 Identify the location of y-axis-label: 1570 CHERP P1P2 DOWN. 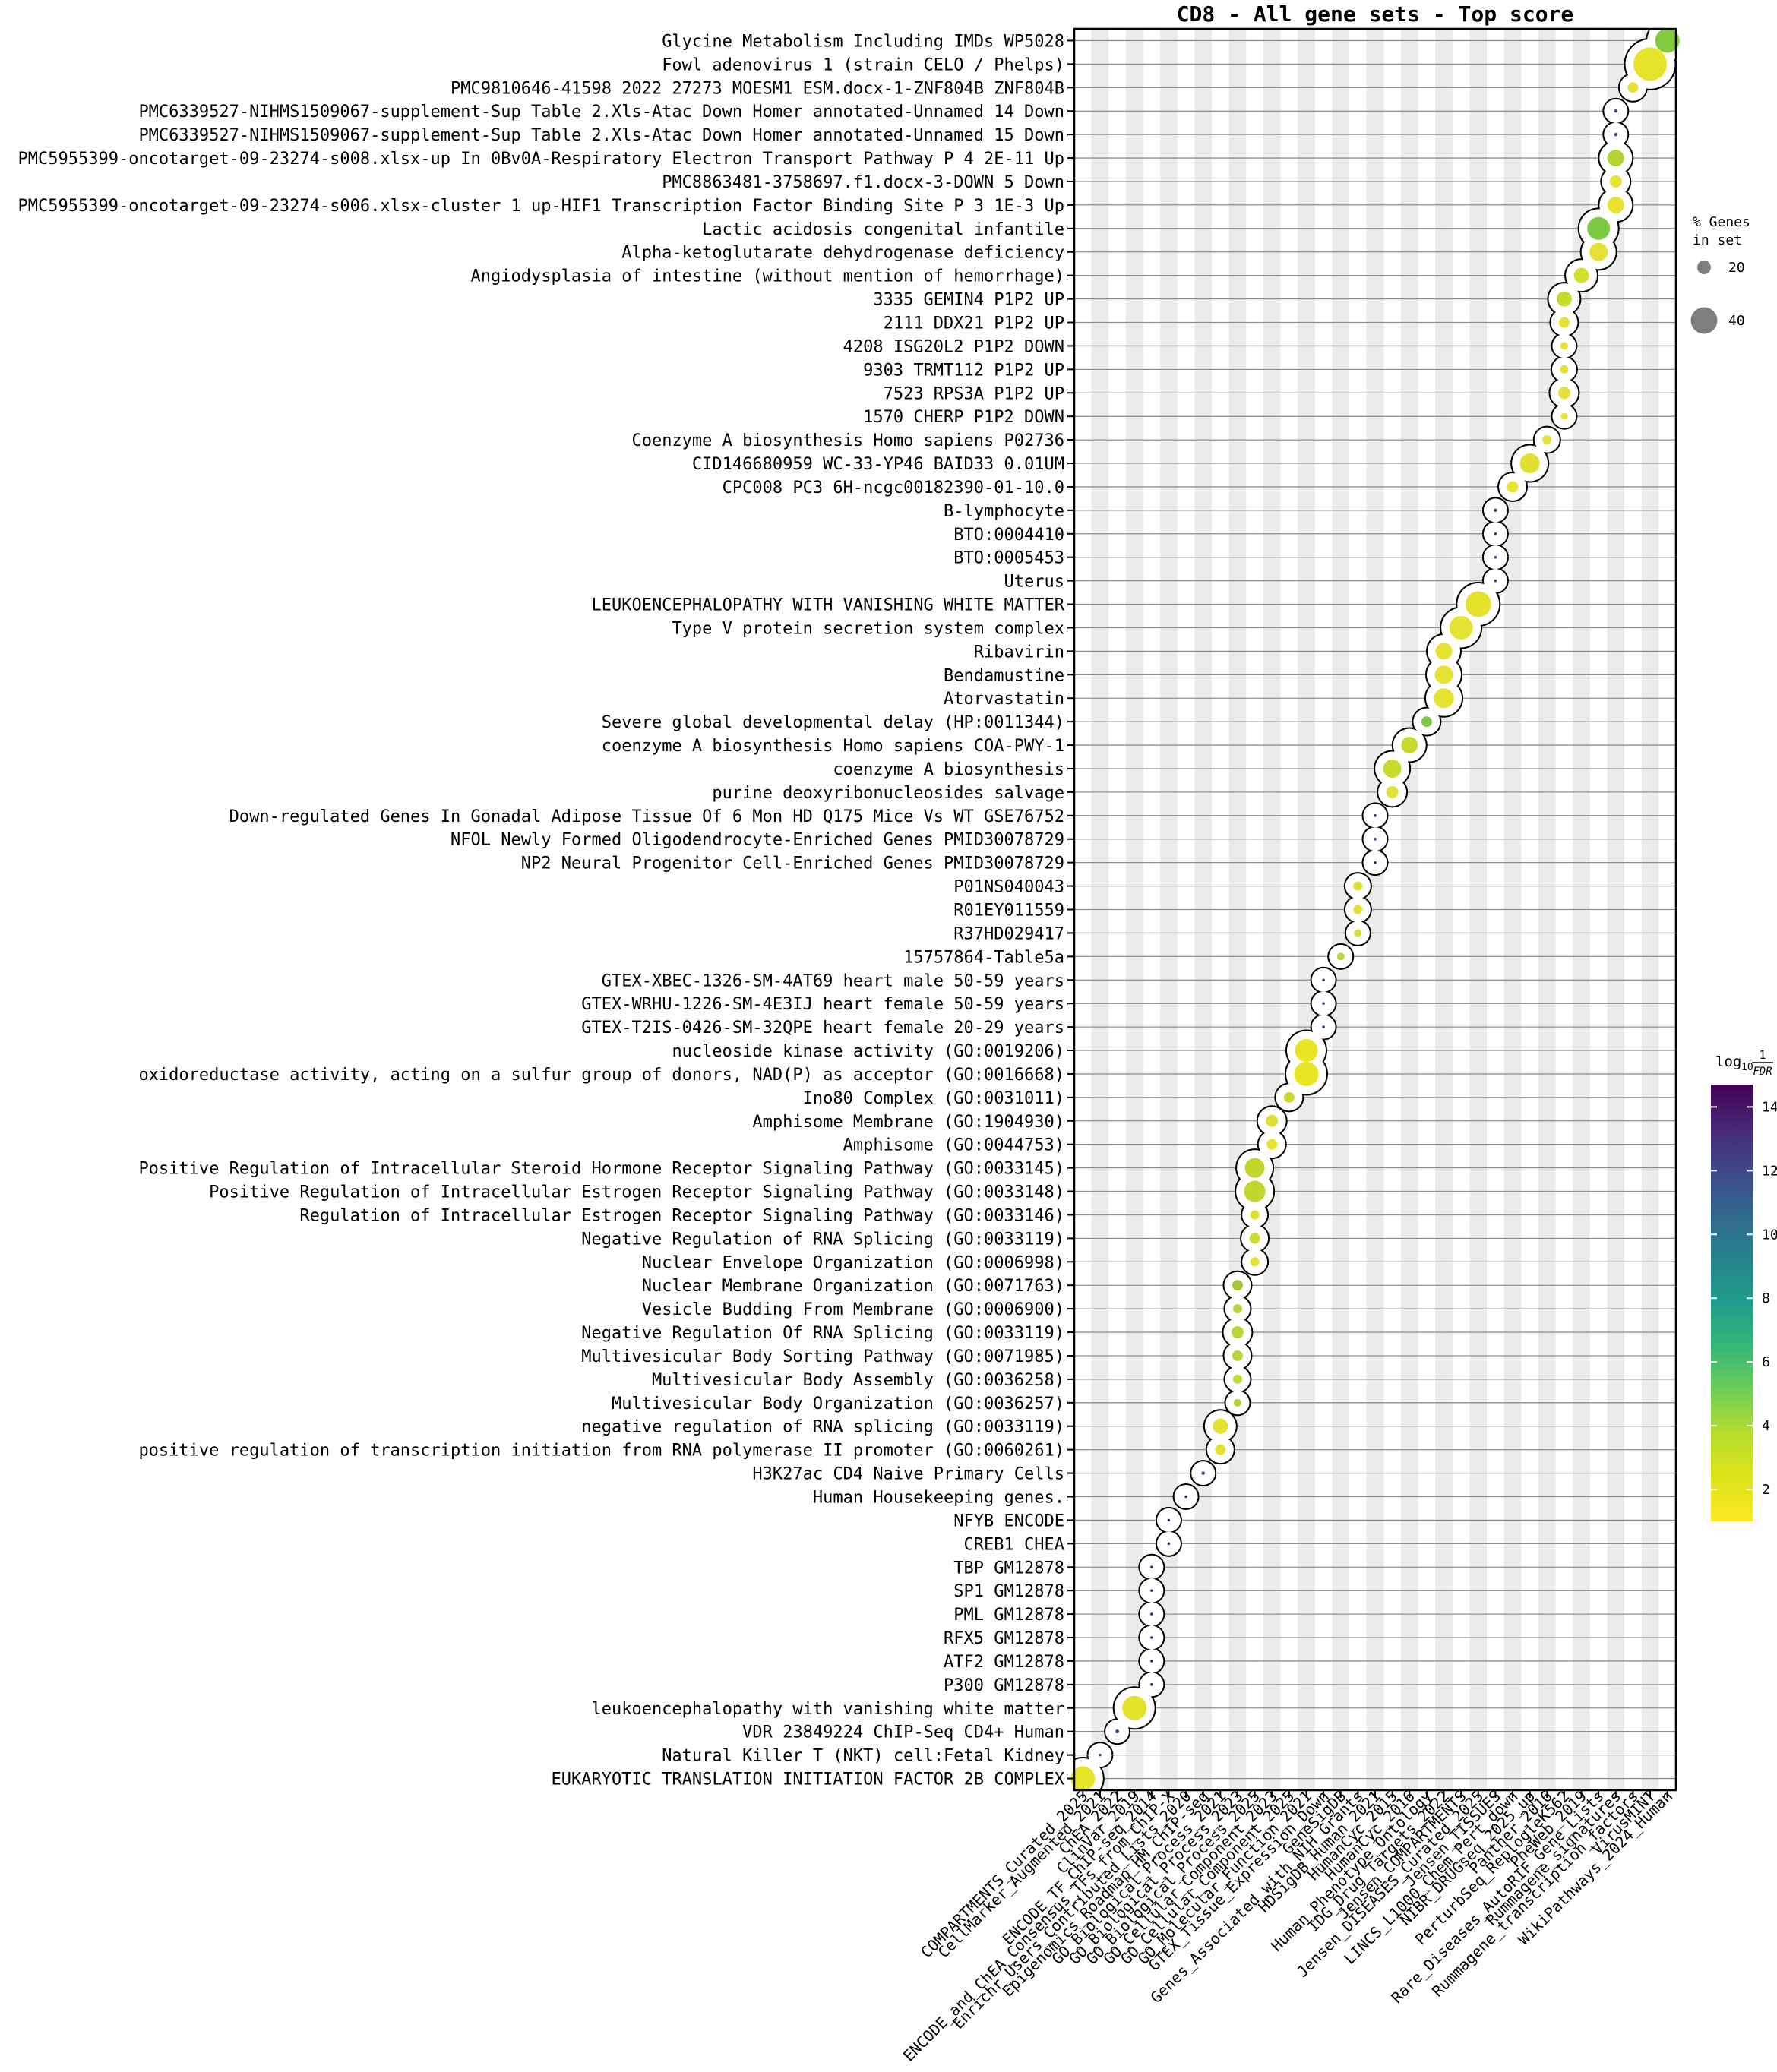
(963, 417).